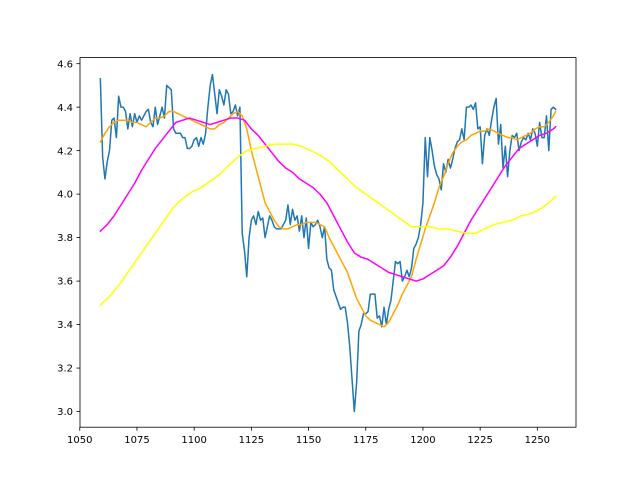  Describe the element at coordinates (308, 440) in the screenshot. I see `x-tick-label: 1150` at that location.